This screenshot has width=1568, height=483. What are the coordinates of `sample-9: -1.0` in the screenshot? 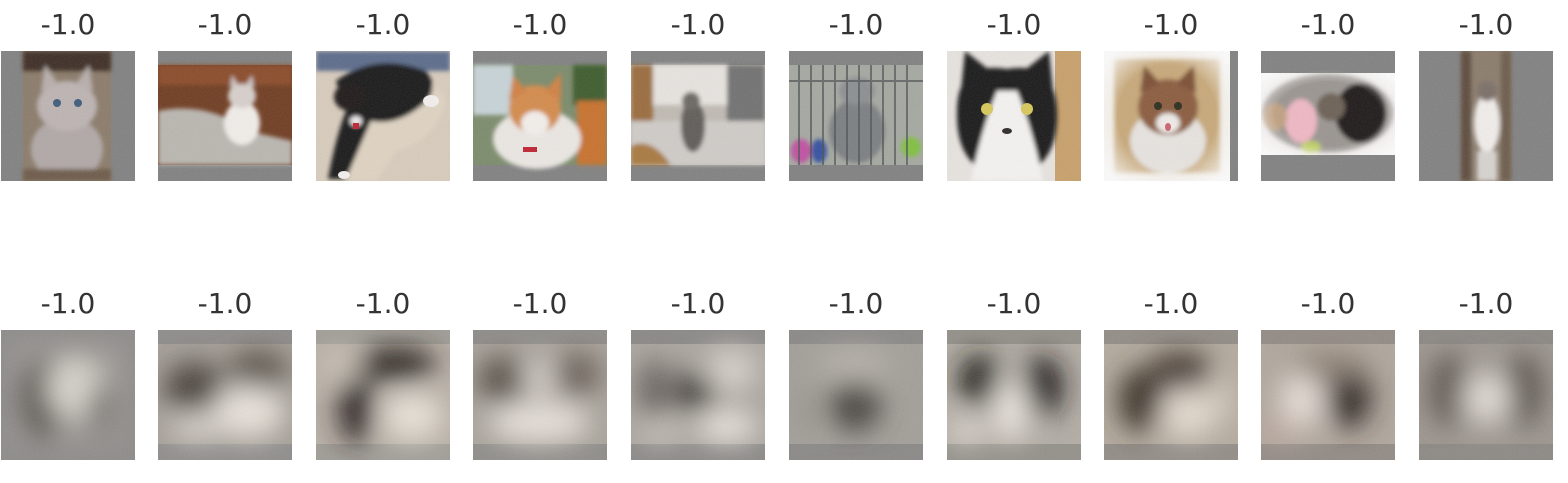 It's located at (1328, 92).